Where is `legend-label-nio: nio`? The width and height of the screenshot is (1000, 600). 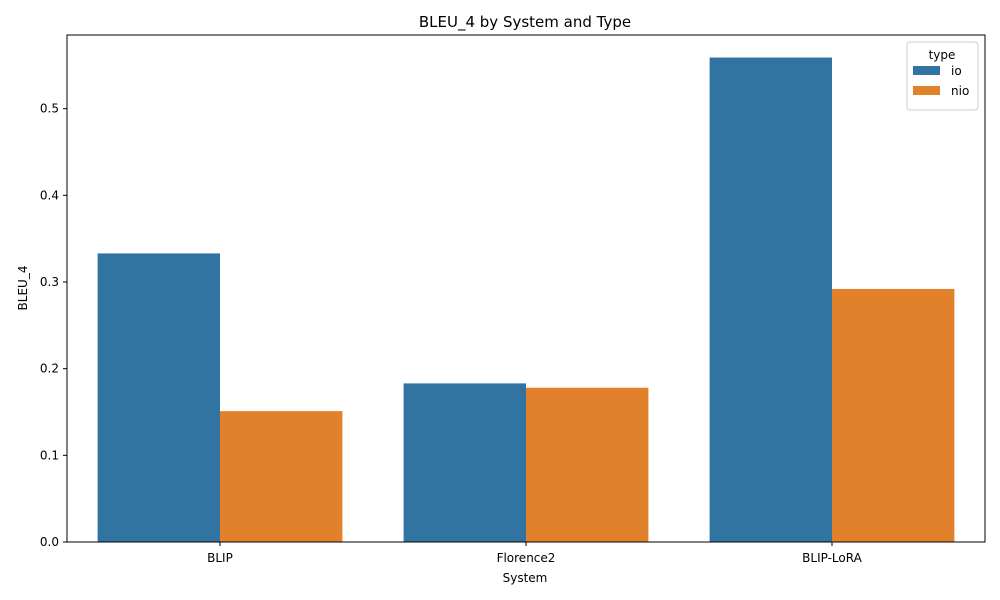 legend-label-nio: nio is located at coordinates (960, 91).